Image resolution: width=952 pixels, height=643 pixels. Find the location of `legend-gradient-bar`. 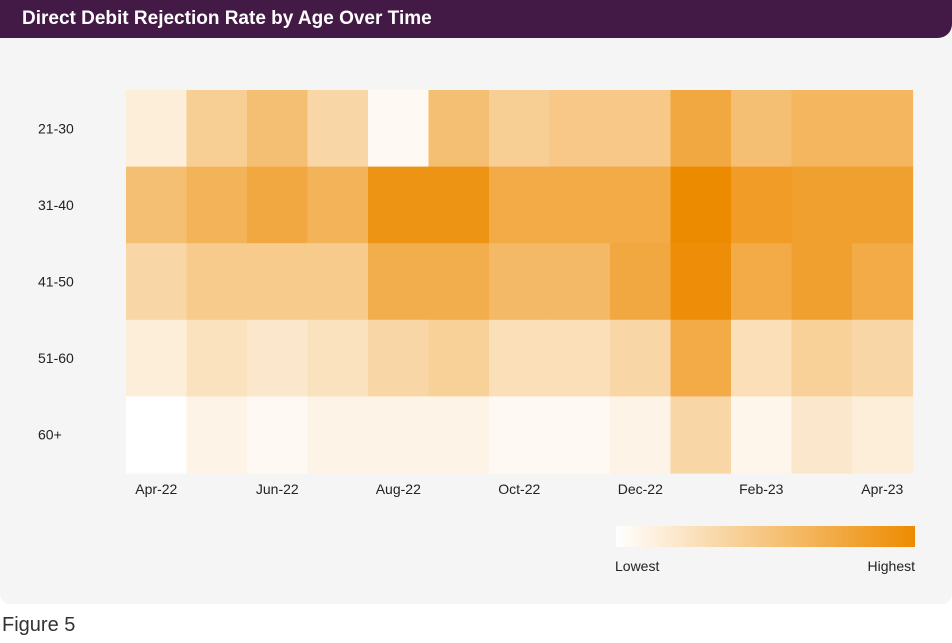

legend-gradient-bar is located at coordinates (765, 536).